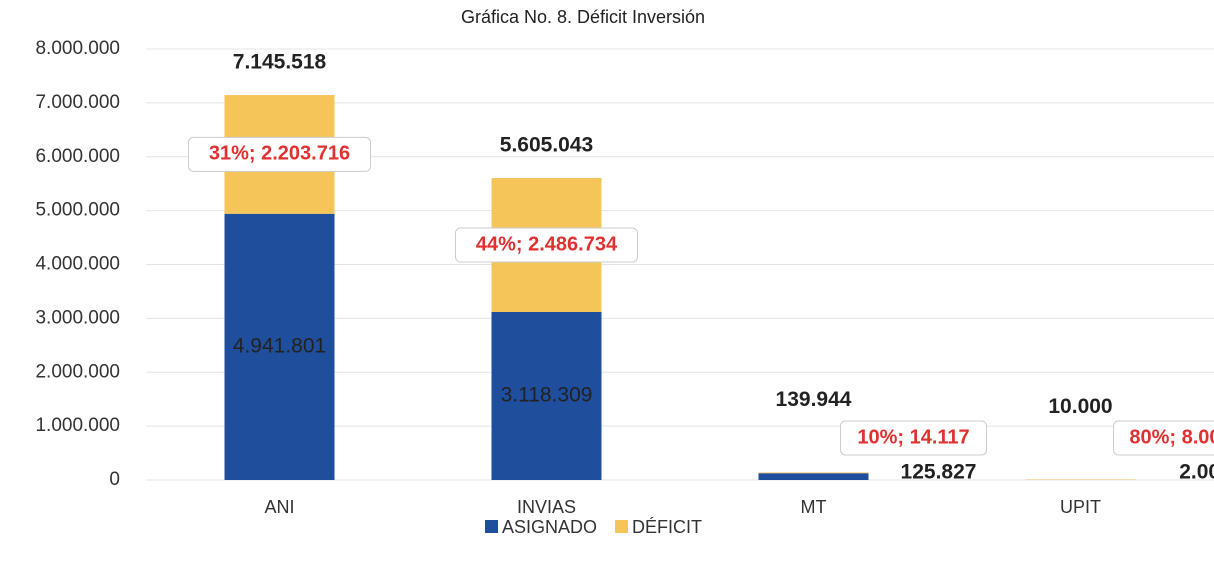 This screenshot has width=1214, height=566. I want to click on total-label: 139.944, so click(814, 399).